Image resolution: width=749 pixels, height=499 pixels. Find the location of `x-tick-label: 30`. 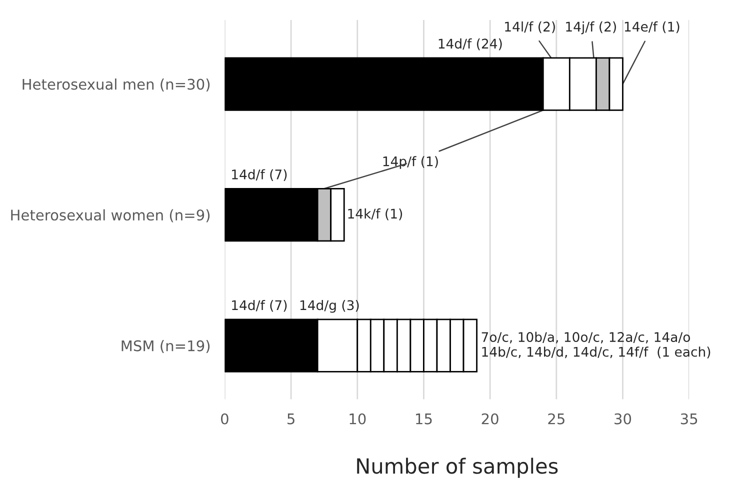

x-tick-label: 30 is located at coordinates (623, 418).